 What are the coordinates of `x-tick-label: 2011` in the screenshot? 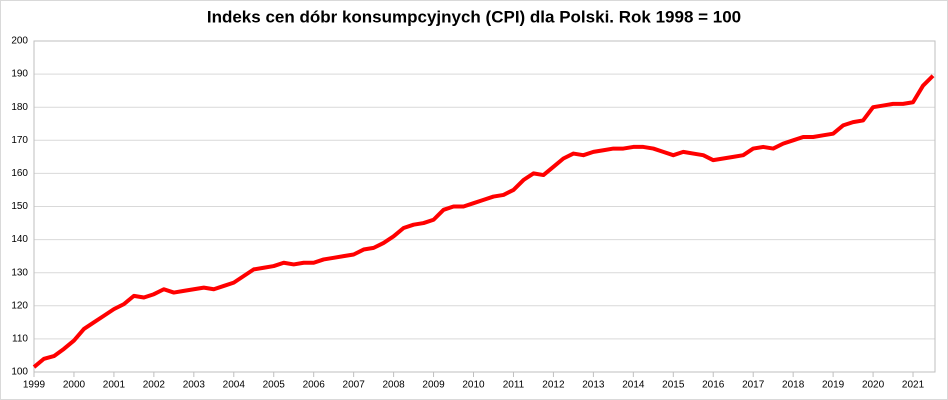 It's located at (514, 385).